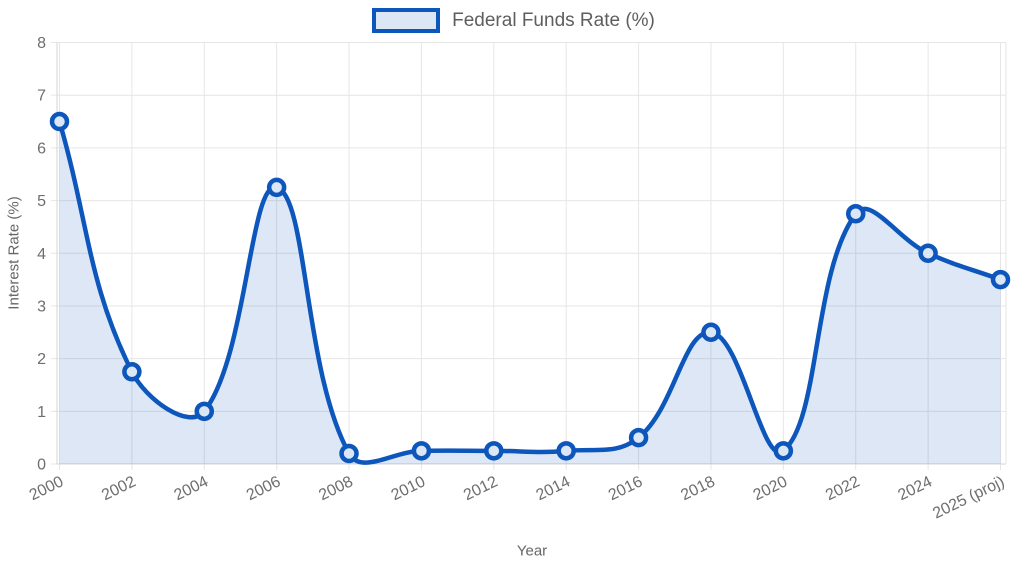  I want to click on y-tick-label: 0, so click(41, 465).